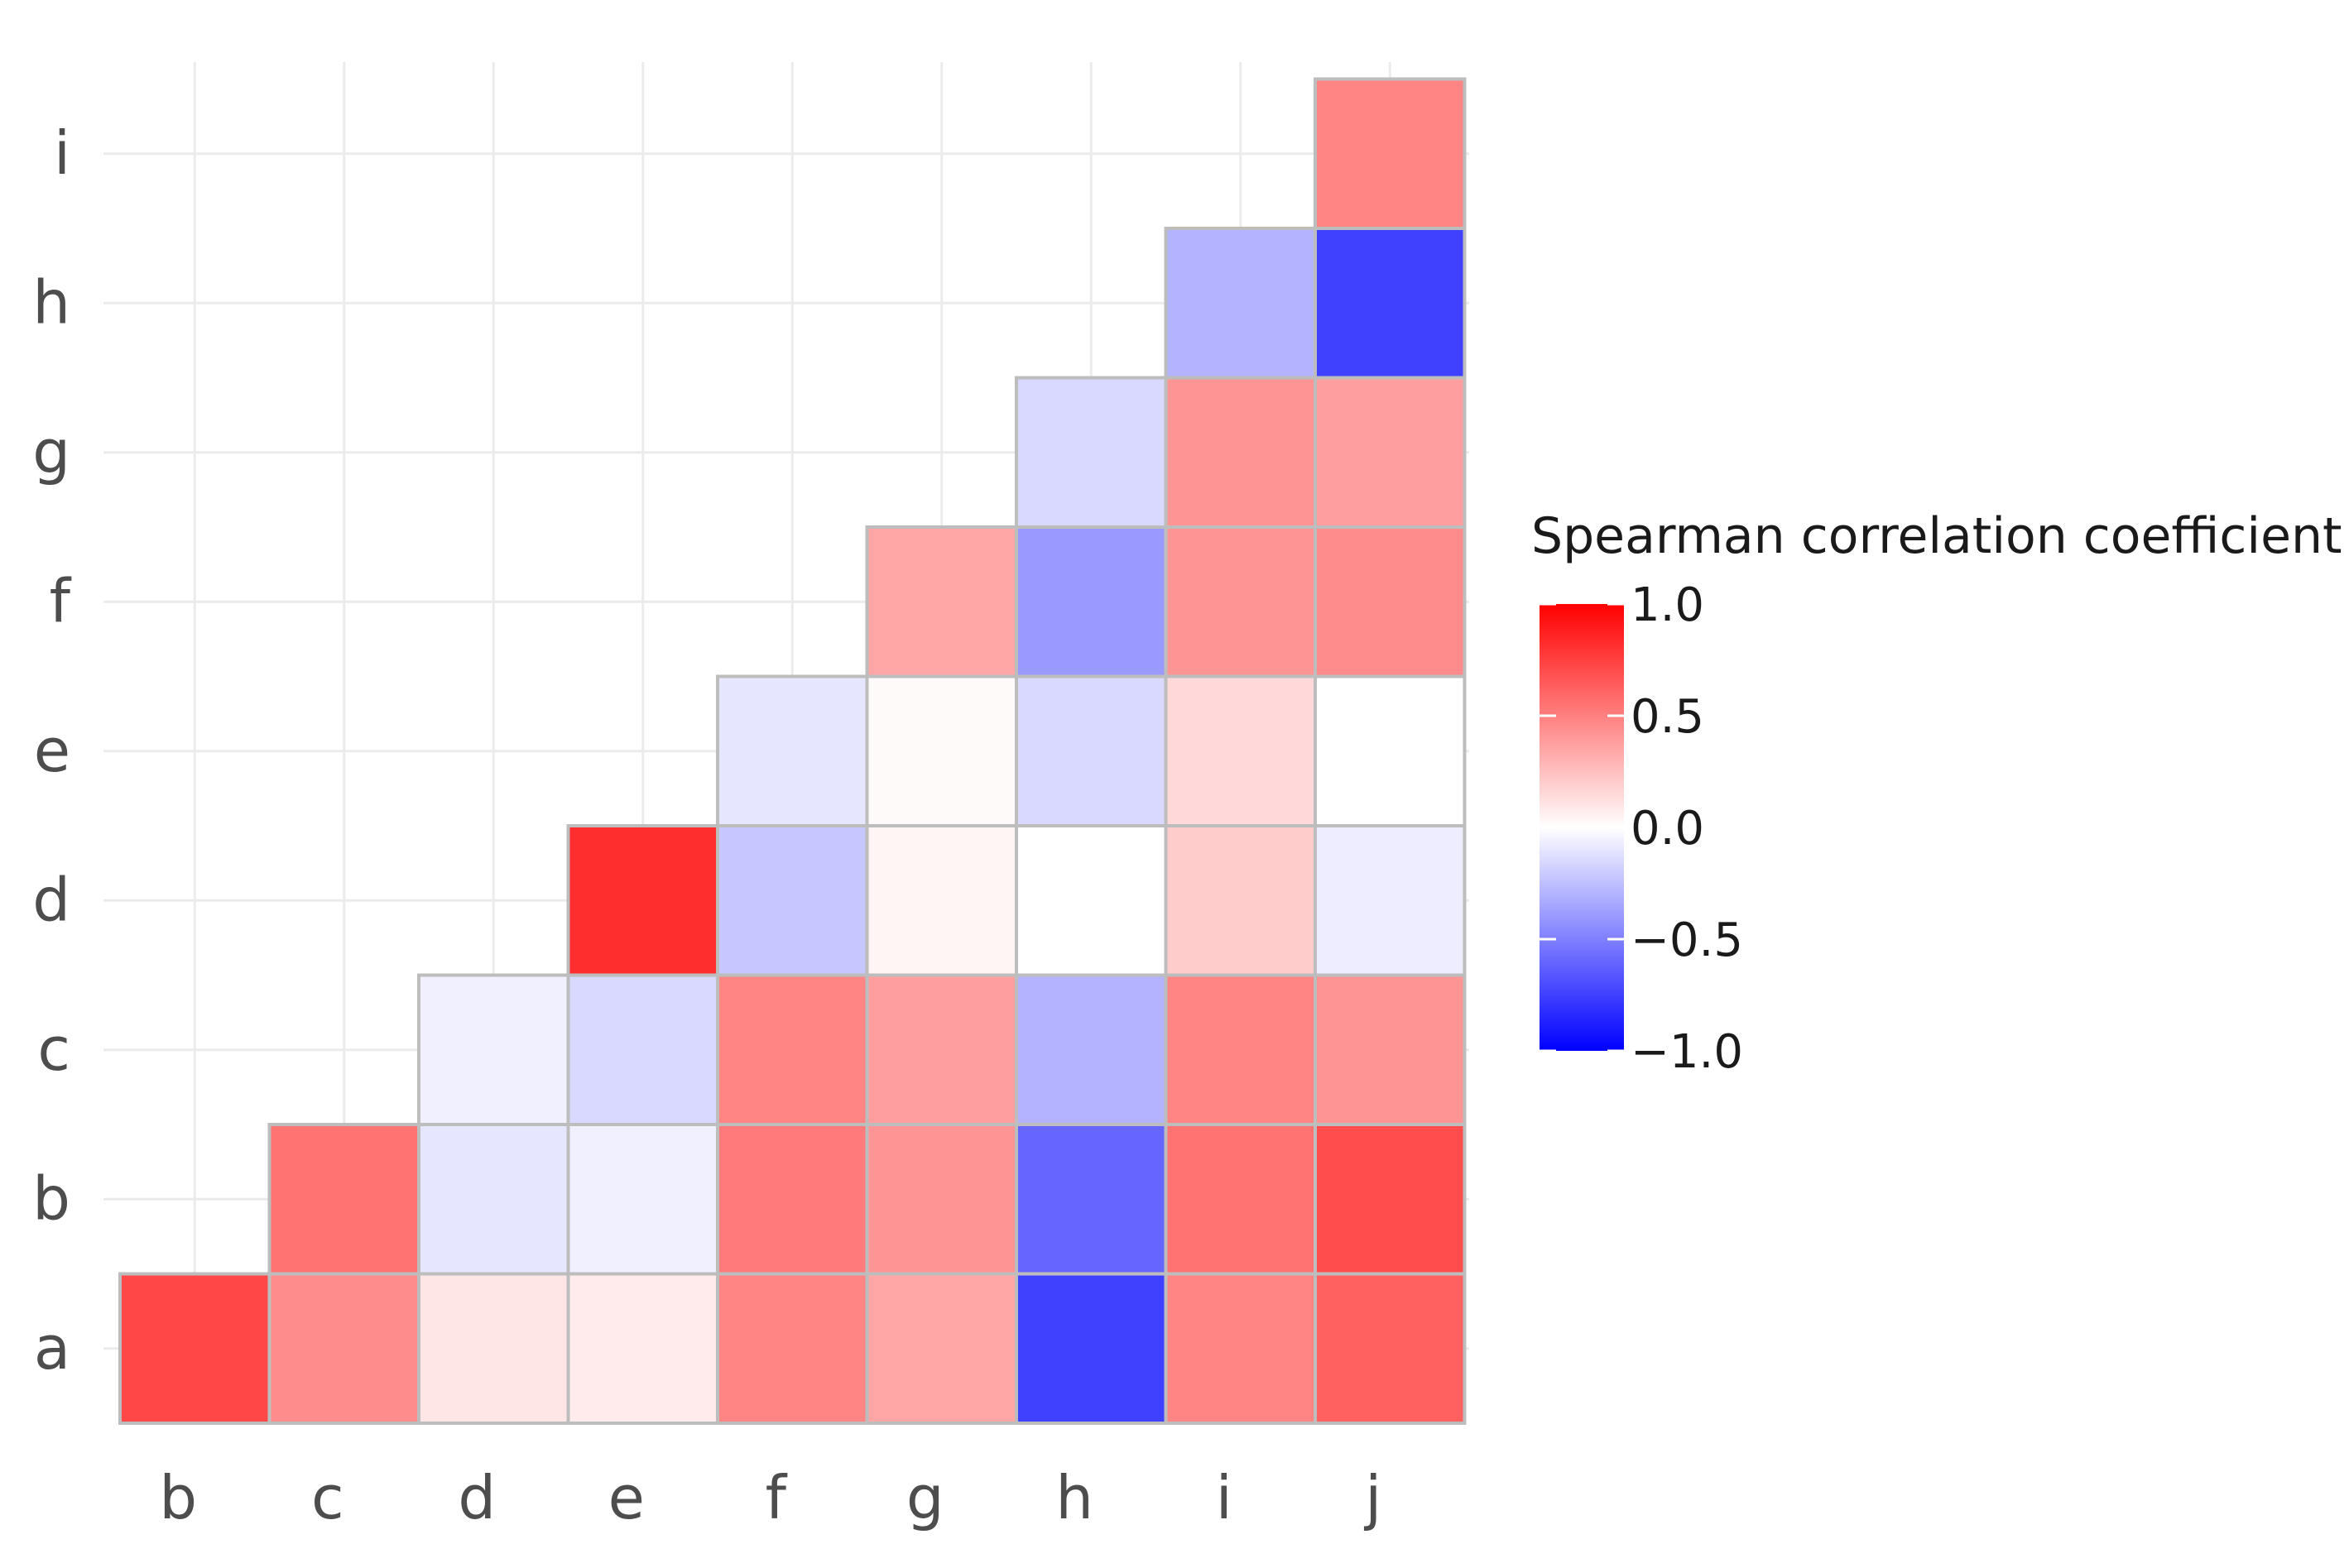  Describe the element at coordinates (194, 1349) in the screenshot. I see `heatmap-cell-b-a` at that location.